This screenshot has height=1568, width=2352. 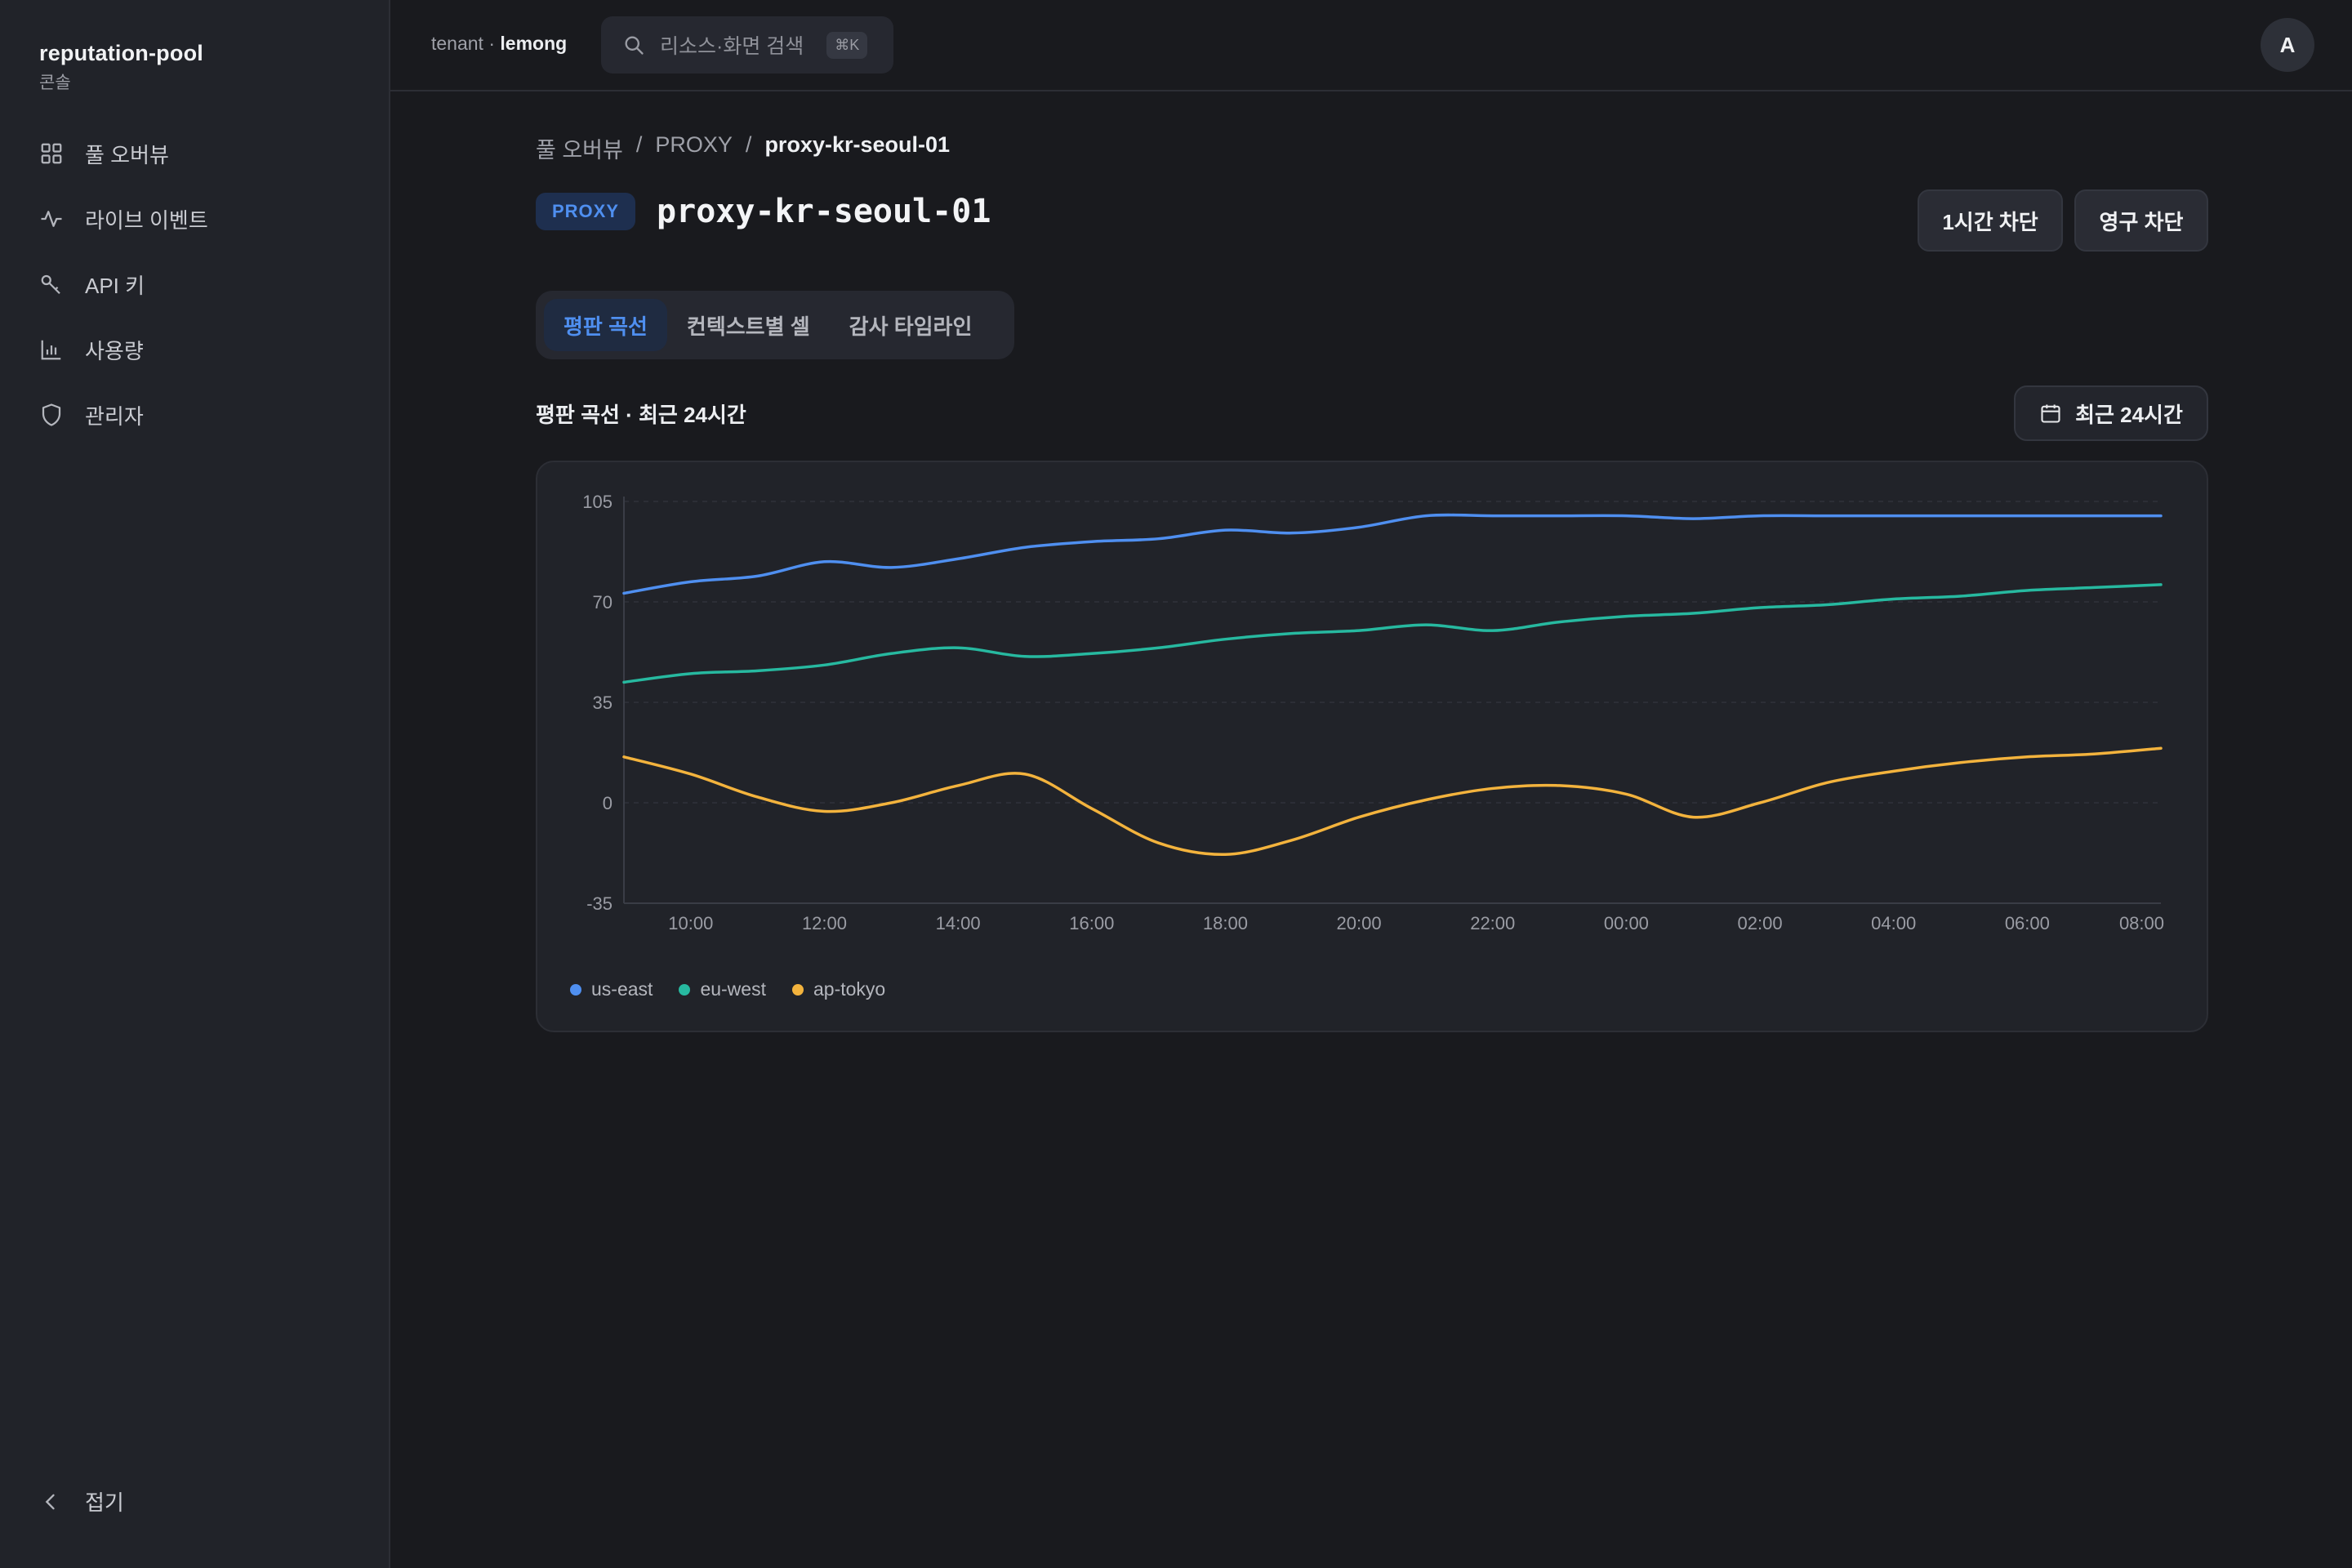 I want to click on sidebar-item-live-events: 라이브 이벤트, so click(x=194, y=219).